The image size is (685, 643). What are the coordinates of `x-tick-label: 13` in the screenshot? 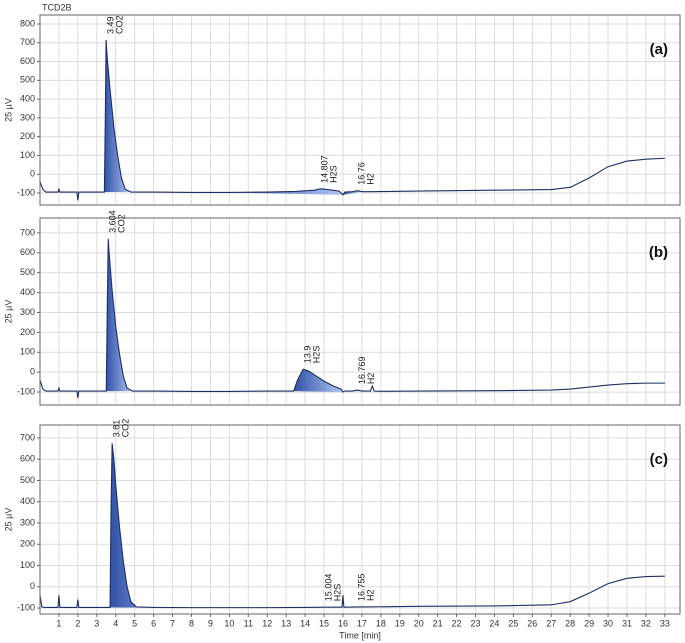 It's located at (286, 623).